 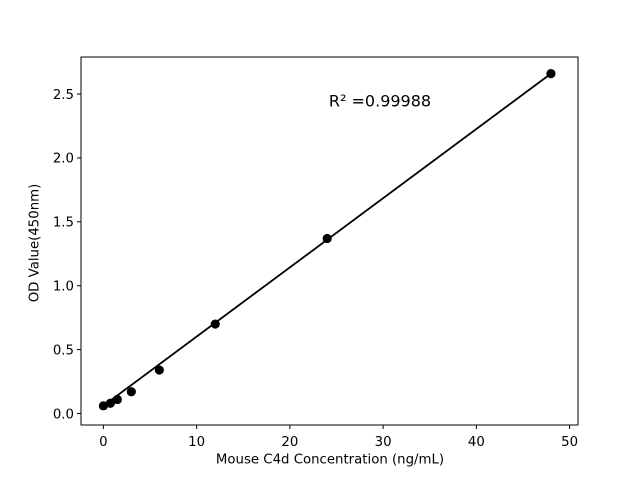 I want to click on x-axis-label: Mouse C4d Concentration (ng/mL), so click(x=330, y=460).